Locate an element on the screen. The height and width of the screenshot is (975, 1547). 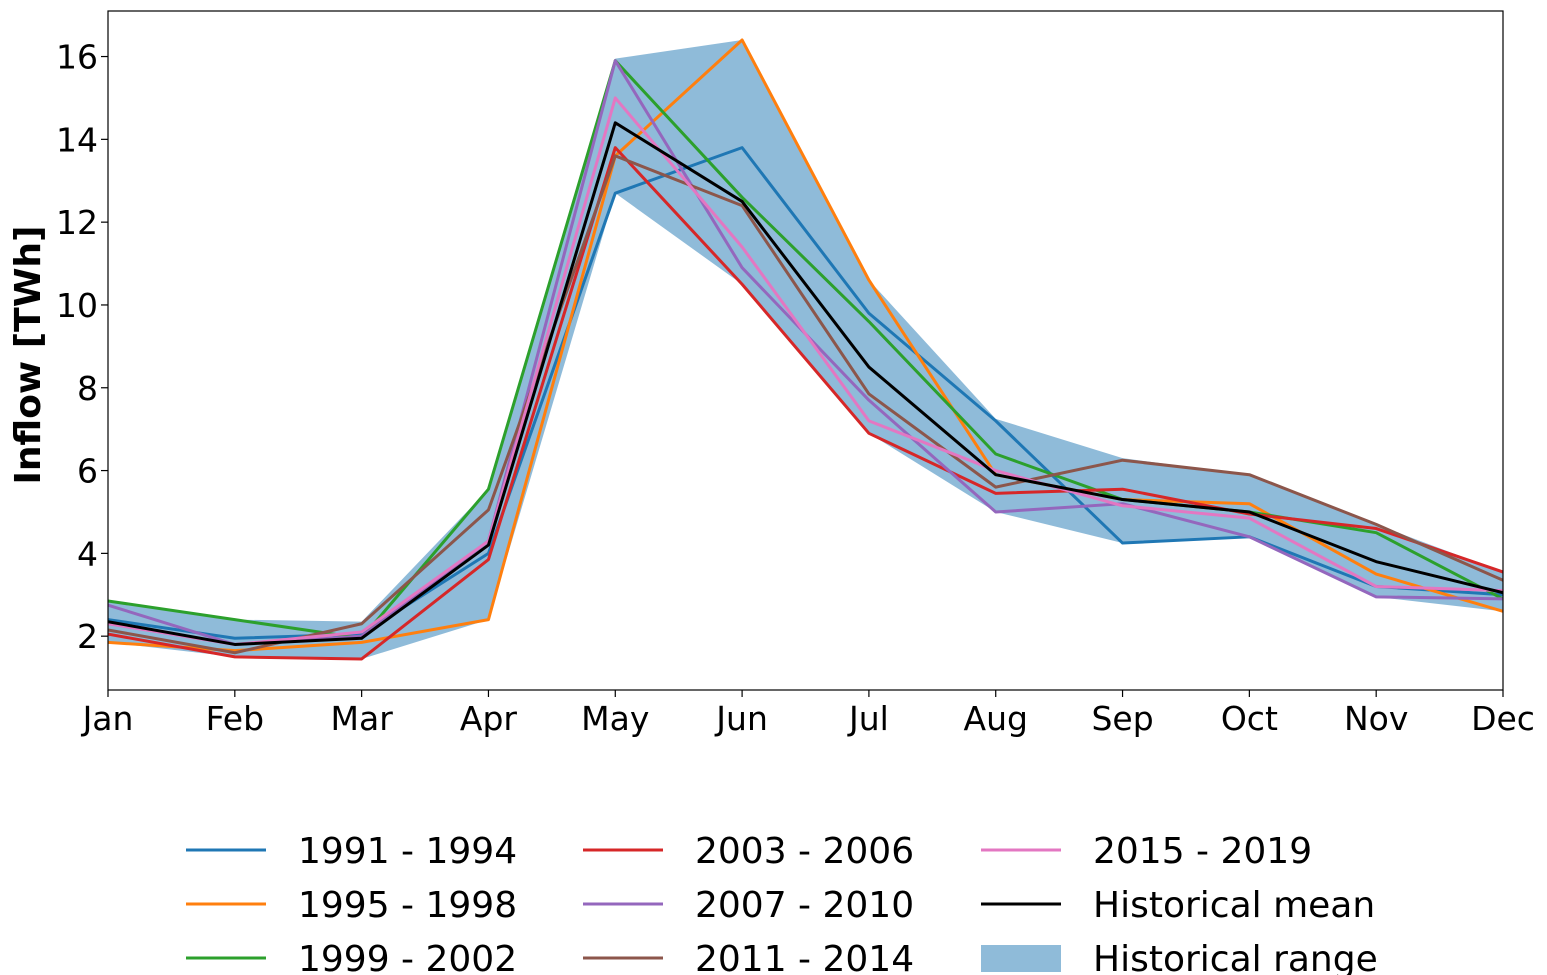
legend-item-historical-range: Historical range is located at coordinates (1179, 957).